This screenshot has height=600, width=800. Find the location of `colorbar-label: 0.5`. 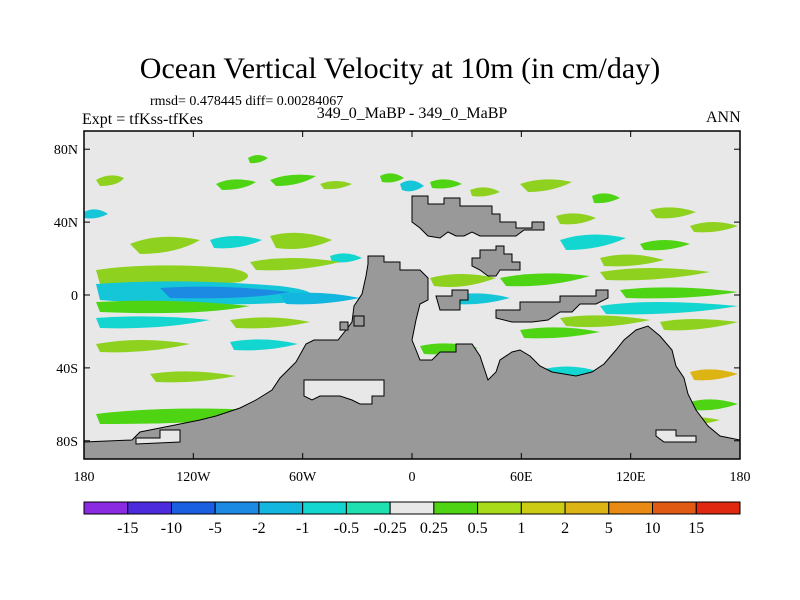

colorbar-label: 0.5 is located at coordinates (478, 528).